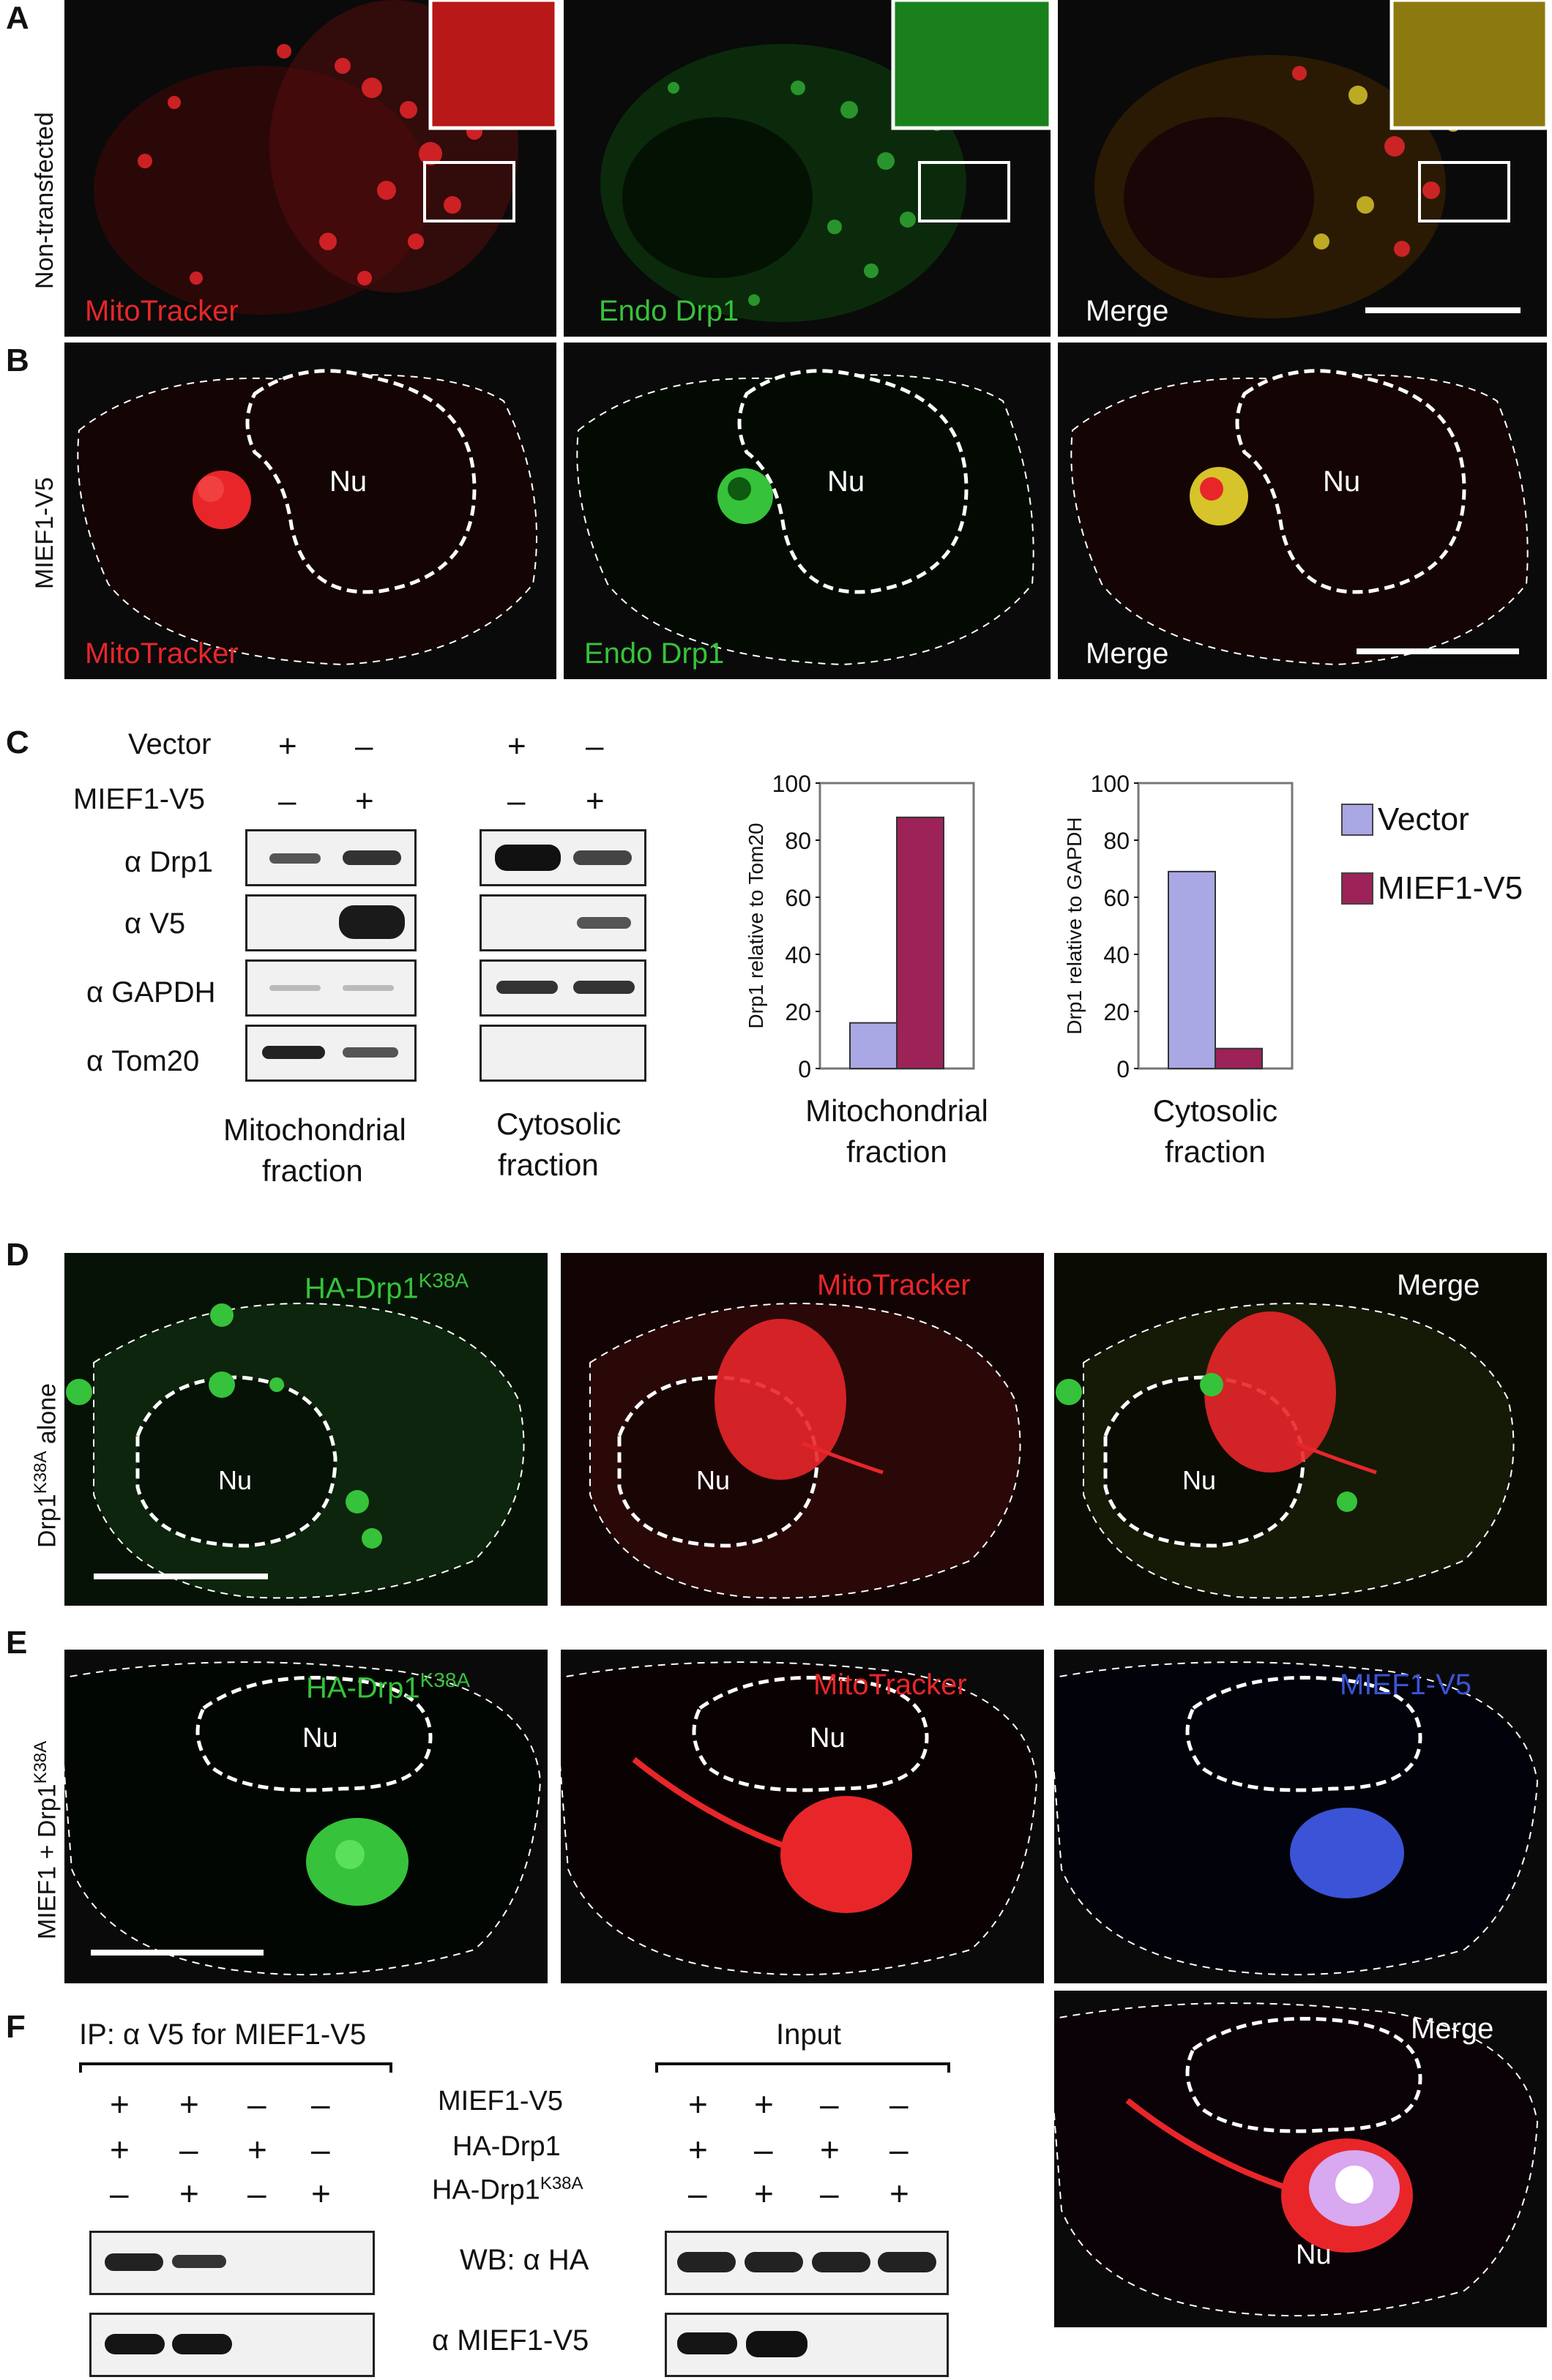  Describe the element at coordinates (829, 2104) in the screenshot. I see `f-in-sign-r1c3: –` at that location.